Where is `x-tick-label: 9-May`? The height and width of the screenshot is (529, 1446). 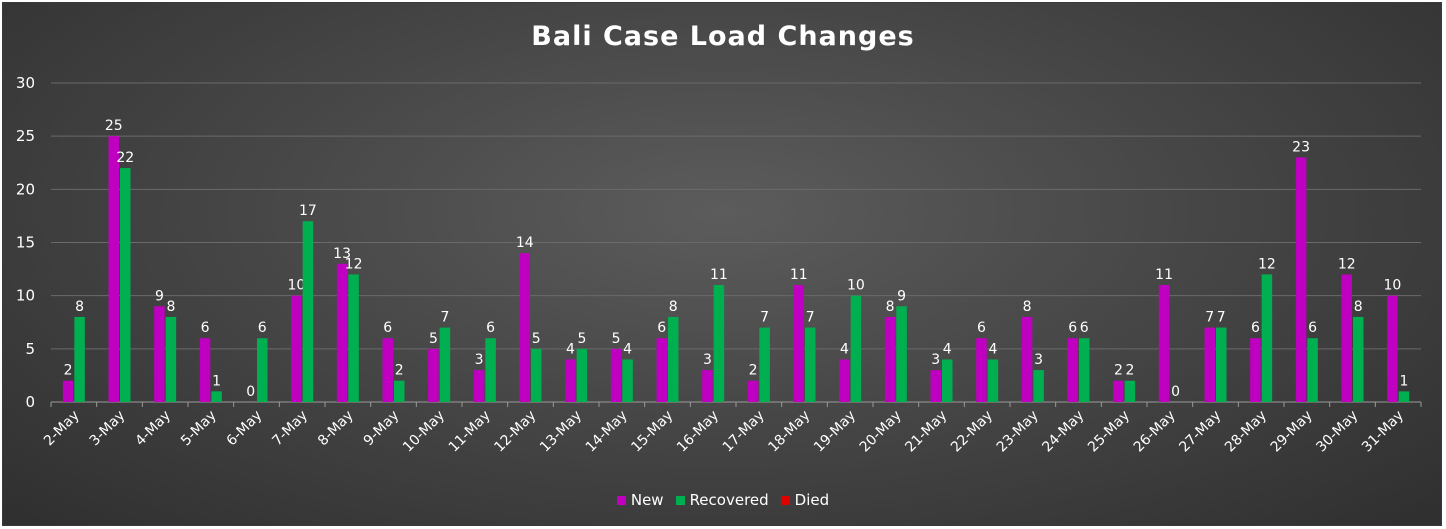
x-tick-label: 9-May is located at coordinates (382, 429).